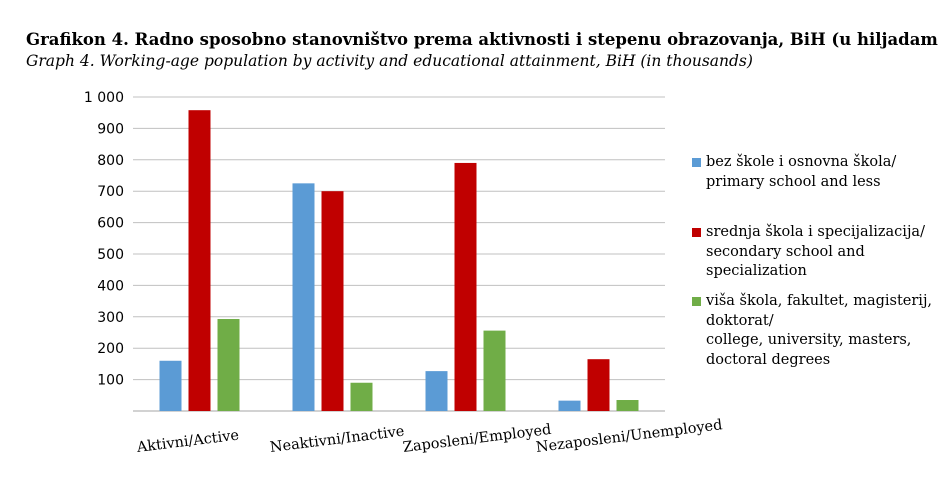 The width and height of the screenshot is (938, 489). What do you see at coordinates (110, 349) in the screenshot?
I see `y-tick-label: 200` at bounding box center [110, 349].